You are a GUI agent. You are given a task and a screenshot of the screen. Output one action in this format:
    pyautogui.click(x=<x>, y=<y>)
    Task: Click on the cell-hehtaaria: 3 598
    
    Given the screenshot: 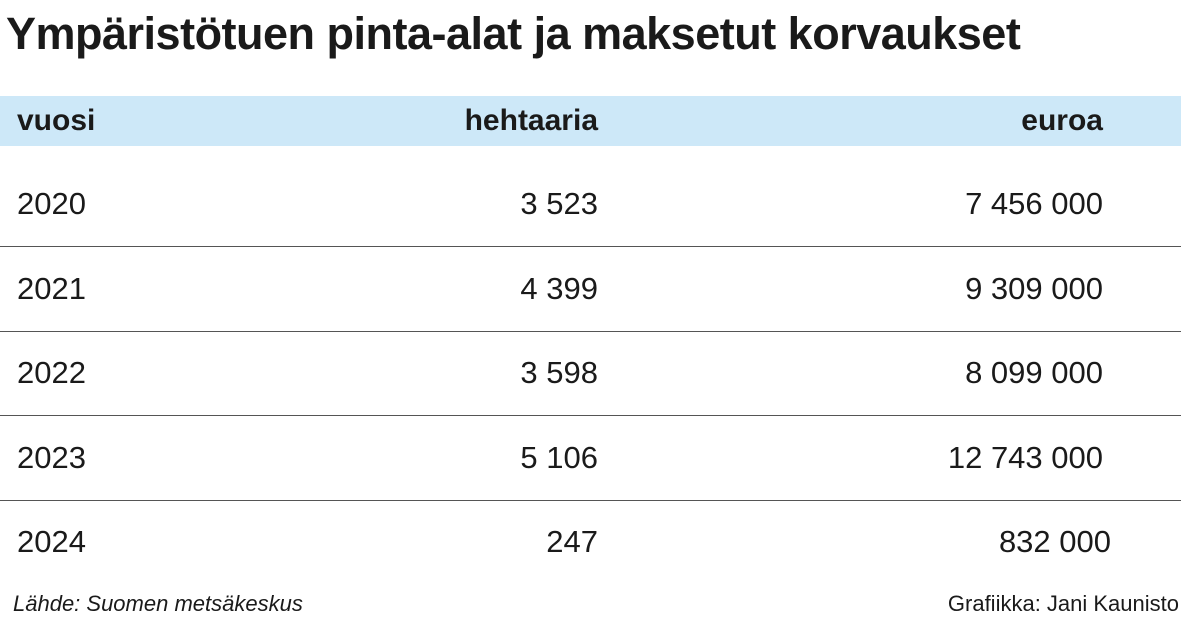 What is the action you would take?
    pyautogui.click(x=559, y=372)
    